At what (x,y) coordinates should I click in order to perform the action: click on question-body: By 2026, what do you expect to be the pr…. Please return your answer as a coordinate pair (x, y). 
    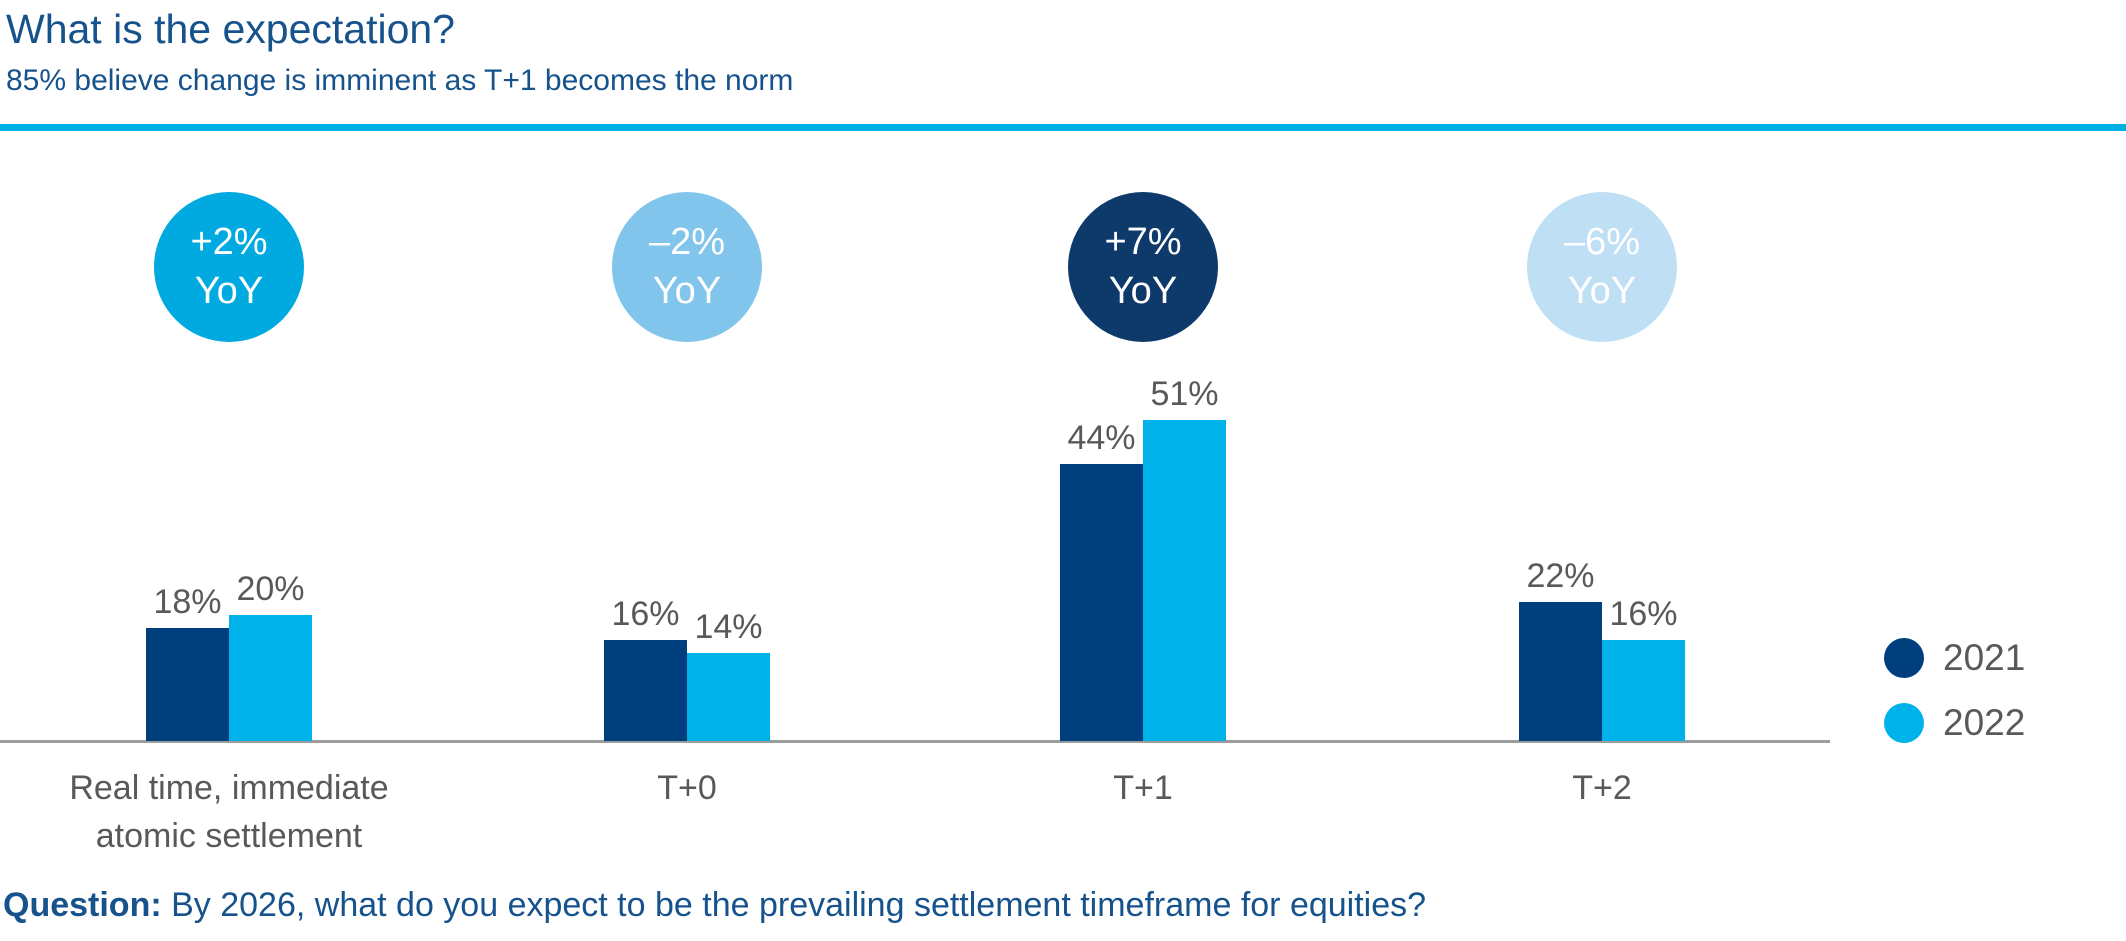
    Looking at the image, I should click on (794, 905).